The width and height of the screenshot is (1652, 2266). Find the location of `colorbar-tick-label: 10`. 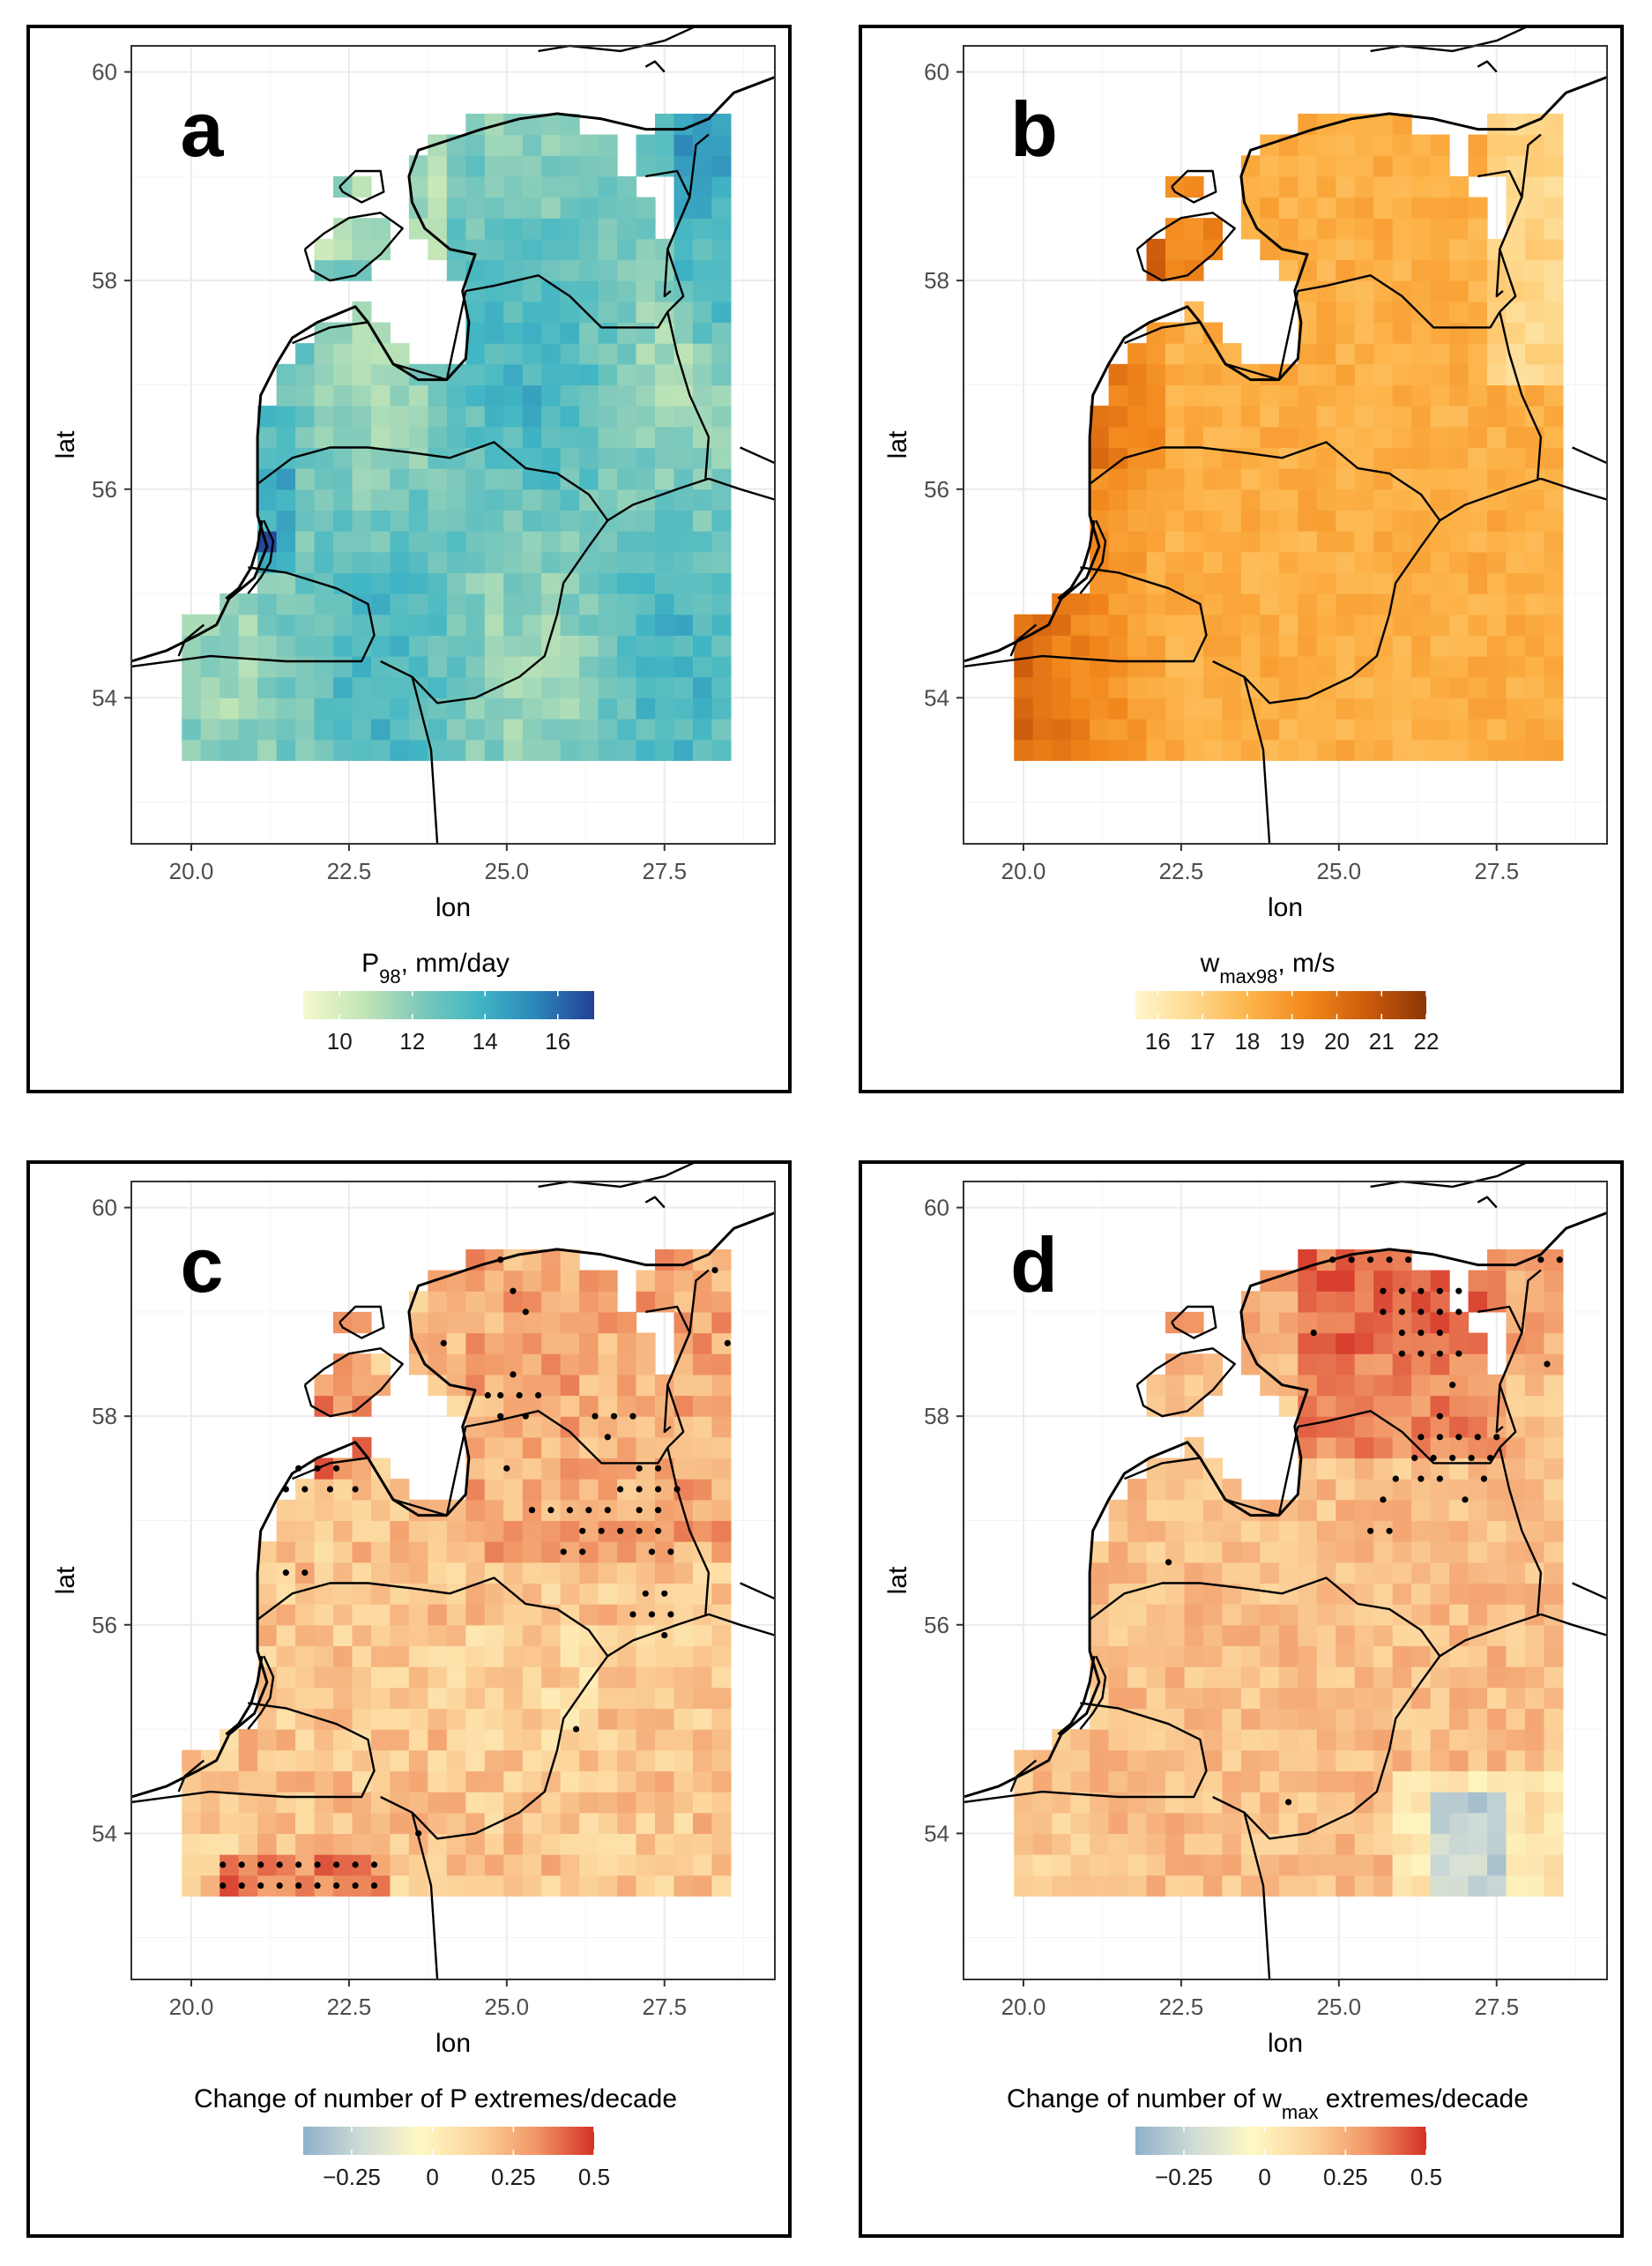

colorbar-tick-label: 10 is located at coordinates (340, 1041).